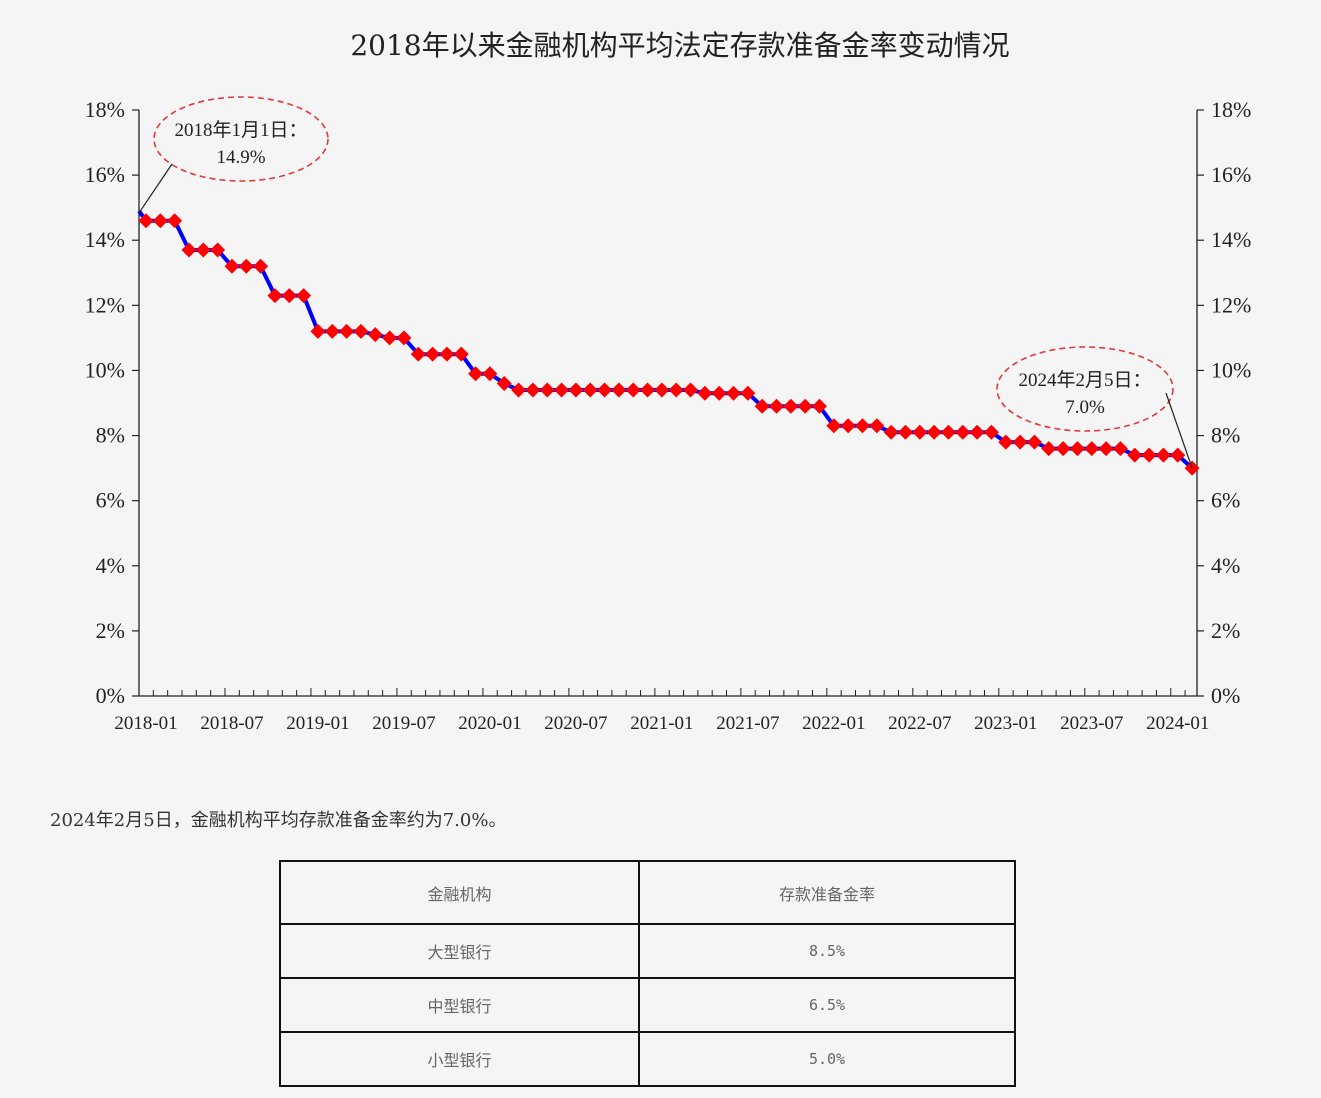 This screenshot has width=1321, height=1098. I want to click on x-tick-label: 2022-07, so click(919, 723).